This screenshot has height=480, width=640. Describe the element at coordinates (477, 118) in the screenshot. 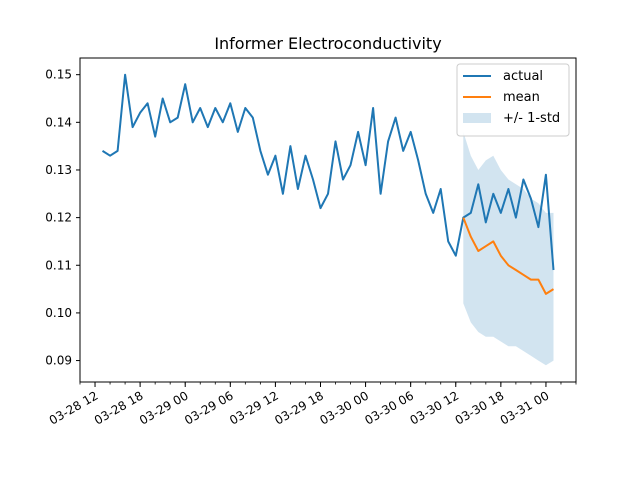

I see `legend-swatch-std` at that location.